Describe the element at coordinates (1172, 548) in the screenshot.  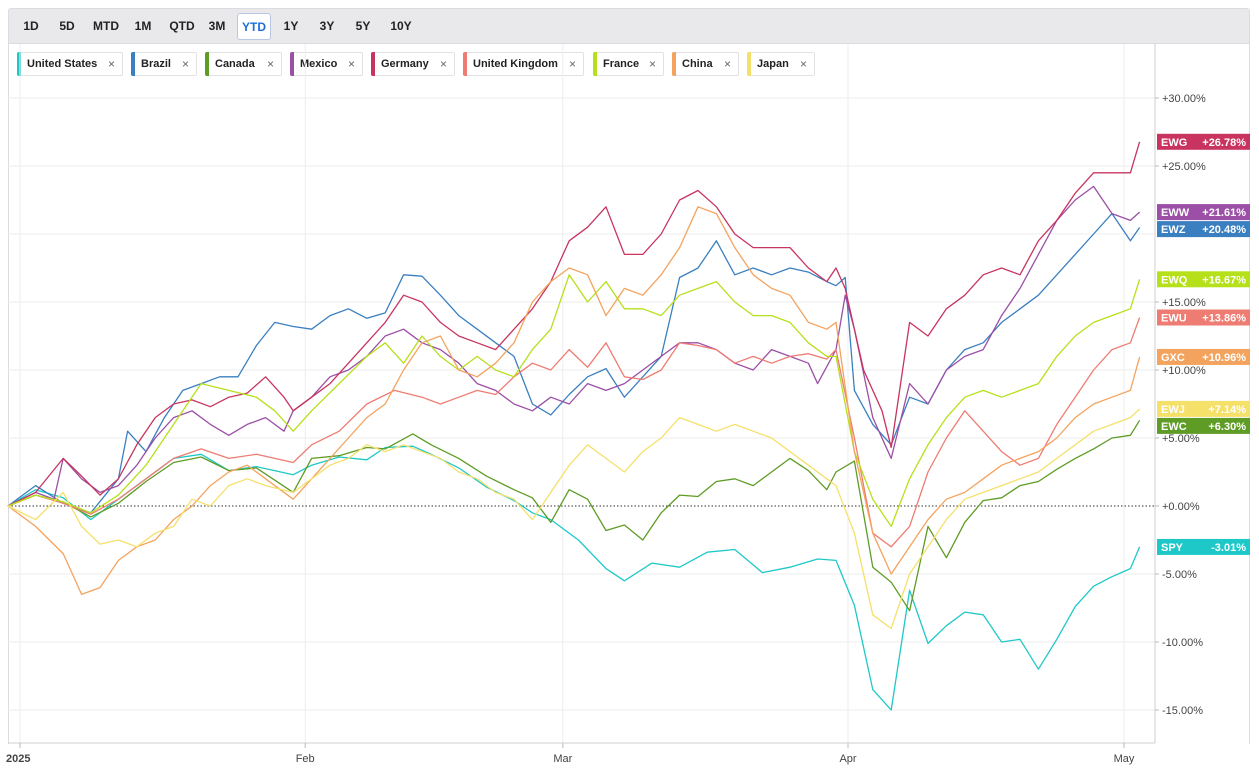
I see `badge-ticker: SPY` at that location.